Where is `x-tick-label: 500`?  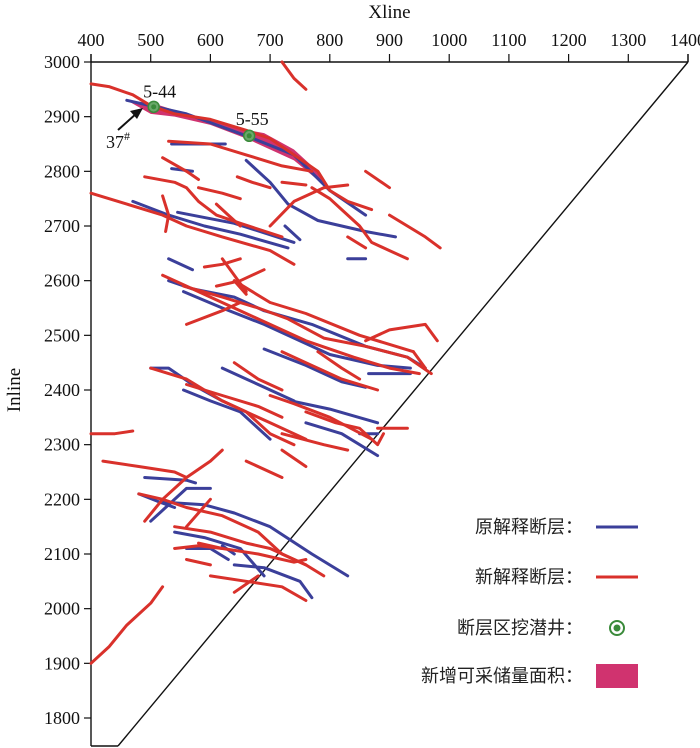 x-tick-label: 500 is located at coordinates (150, 40).